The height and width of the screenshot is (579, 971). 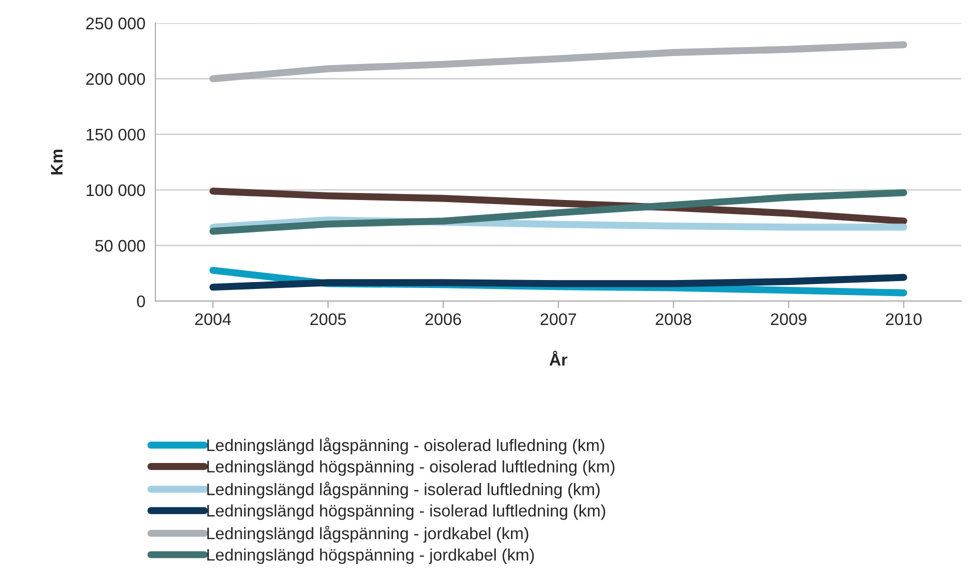 I want to click on x-tick-label: 2004, so click(x=213, y=319).